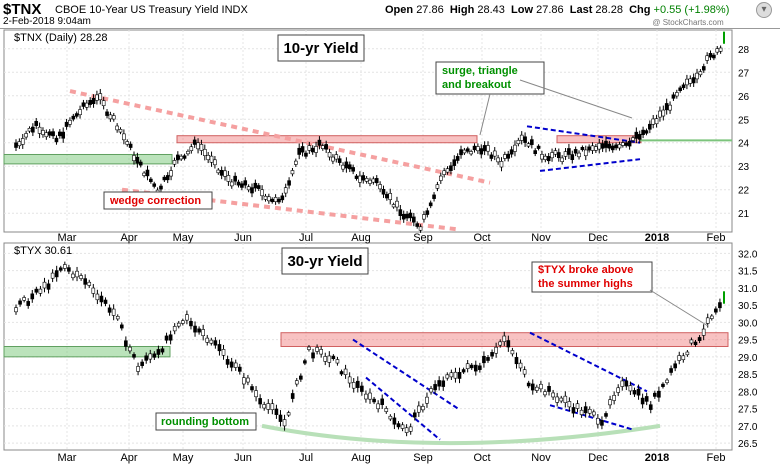  What do you see at coordinates (744, 191) in the screenshot?
I see `y-tick-label: 22` at bounding box center [744, 191].